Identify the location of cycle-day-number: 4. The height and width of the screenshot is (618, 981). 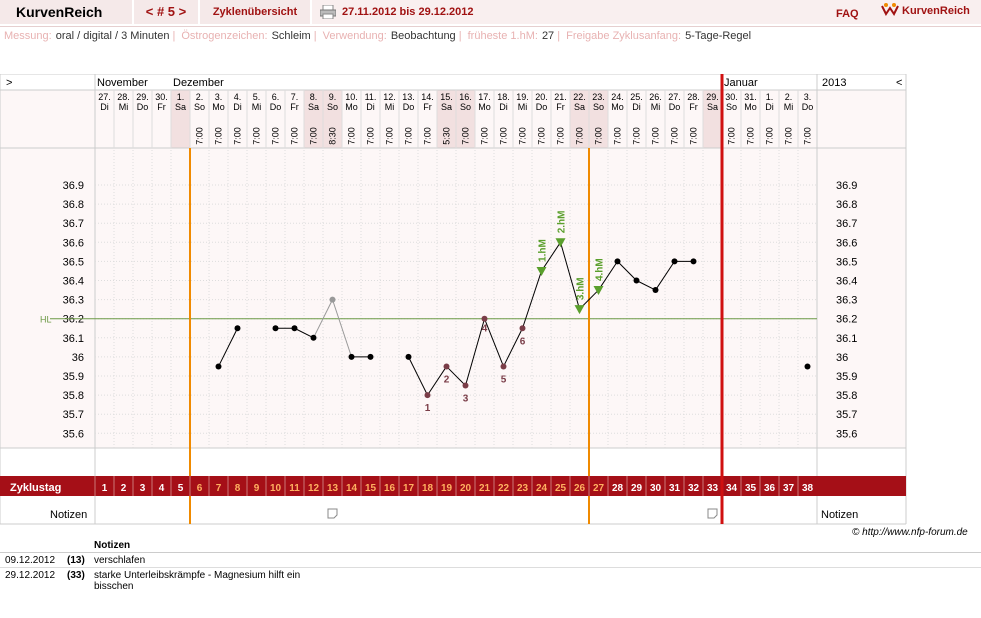
(162, 488).